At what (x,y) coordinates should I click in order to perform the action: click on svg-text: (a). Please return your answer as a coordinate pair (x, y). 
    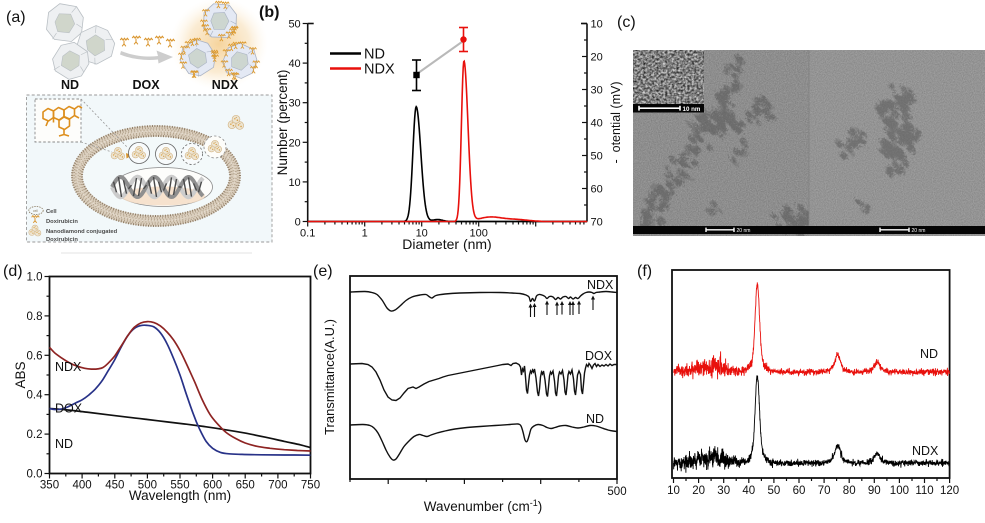
    Looking at the image, I should click on (16, 17).